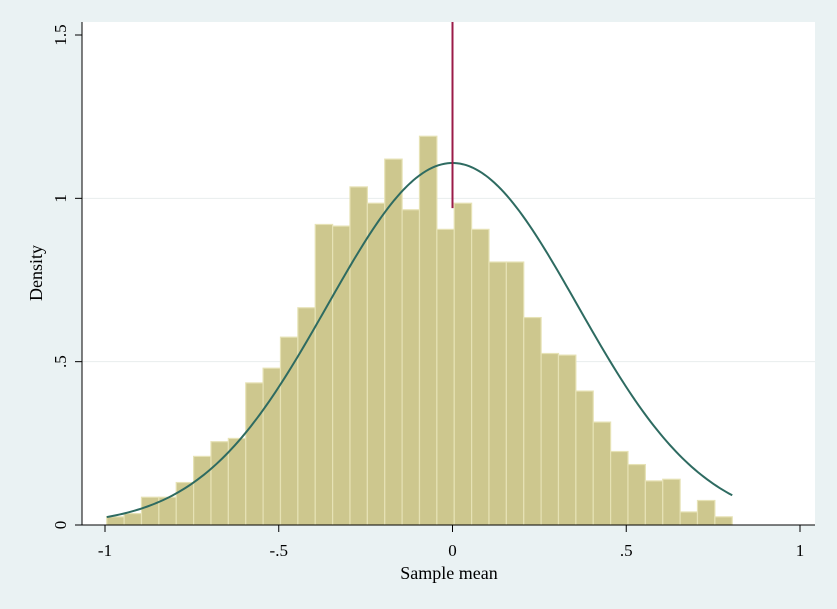 Image resolution: width=837 pixels, height=609 pixels. I want to click on y-axis-title: Density, so click(36, 273).